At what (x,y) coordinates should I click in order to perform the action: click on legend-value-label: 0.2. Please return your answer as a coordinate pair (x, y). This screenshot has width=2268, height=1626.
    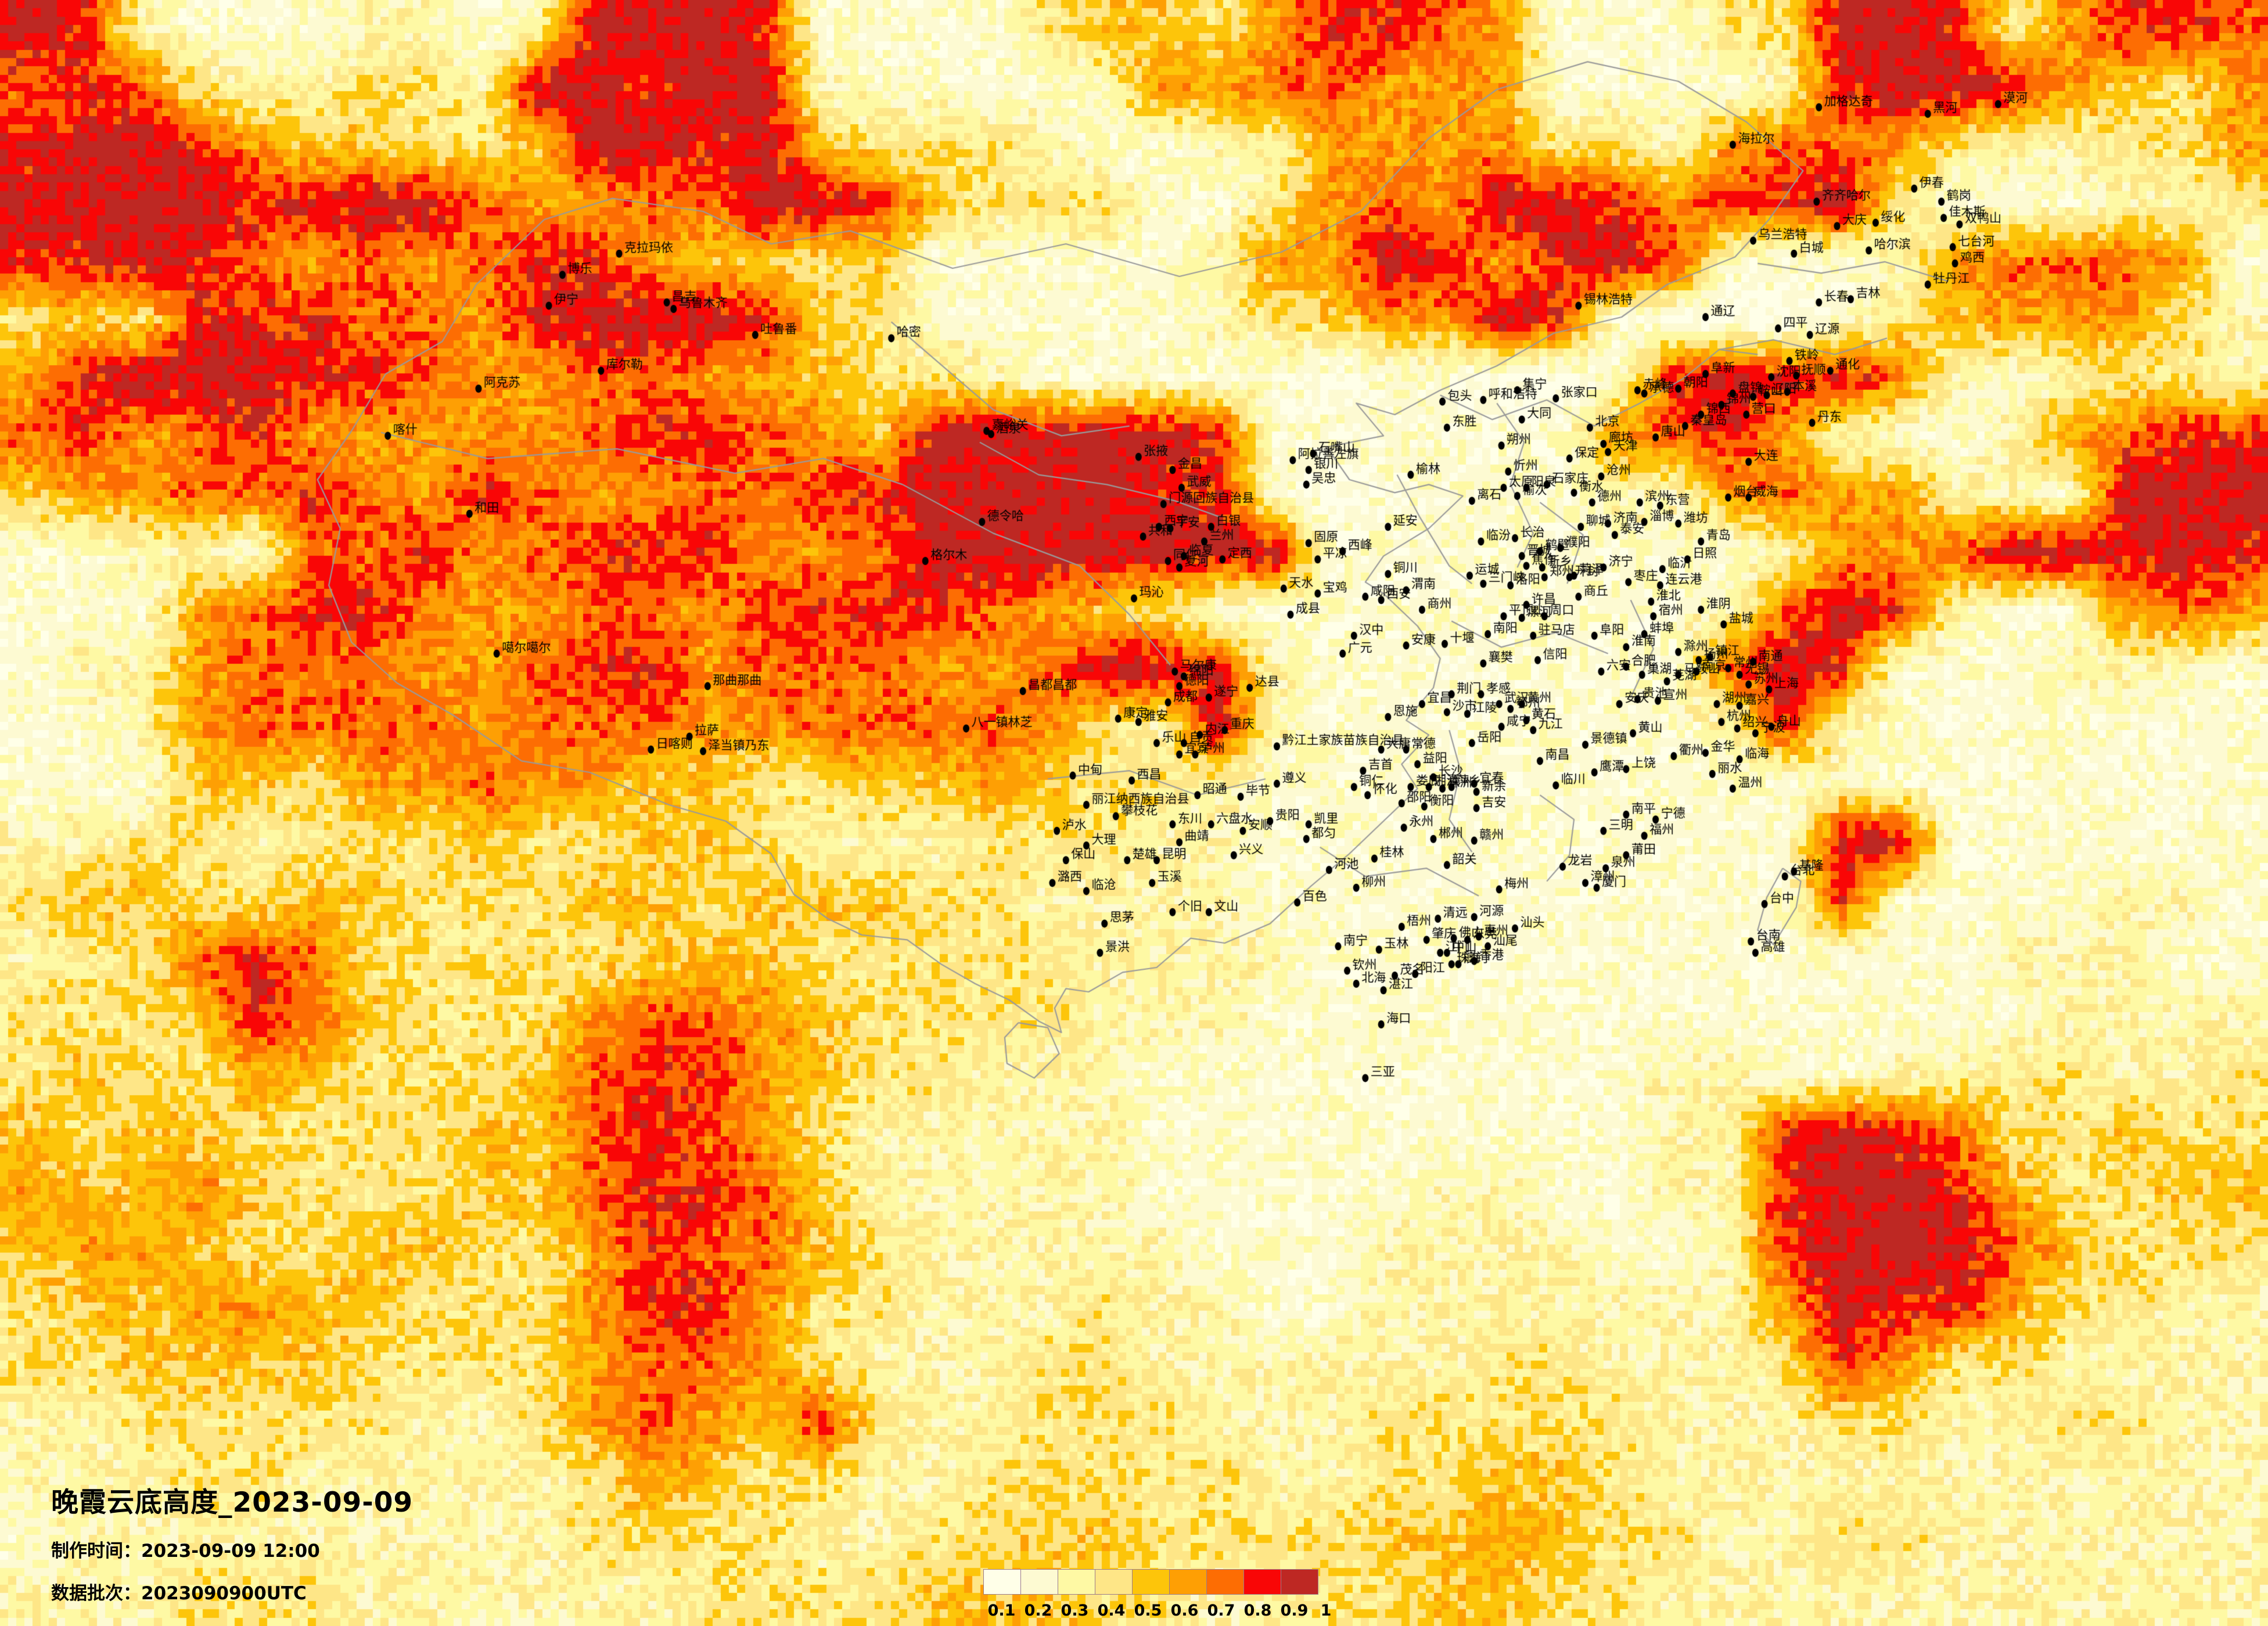
    Looking at the image, I should click on (1038, 1611).